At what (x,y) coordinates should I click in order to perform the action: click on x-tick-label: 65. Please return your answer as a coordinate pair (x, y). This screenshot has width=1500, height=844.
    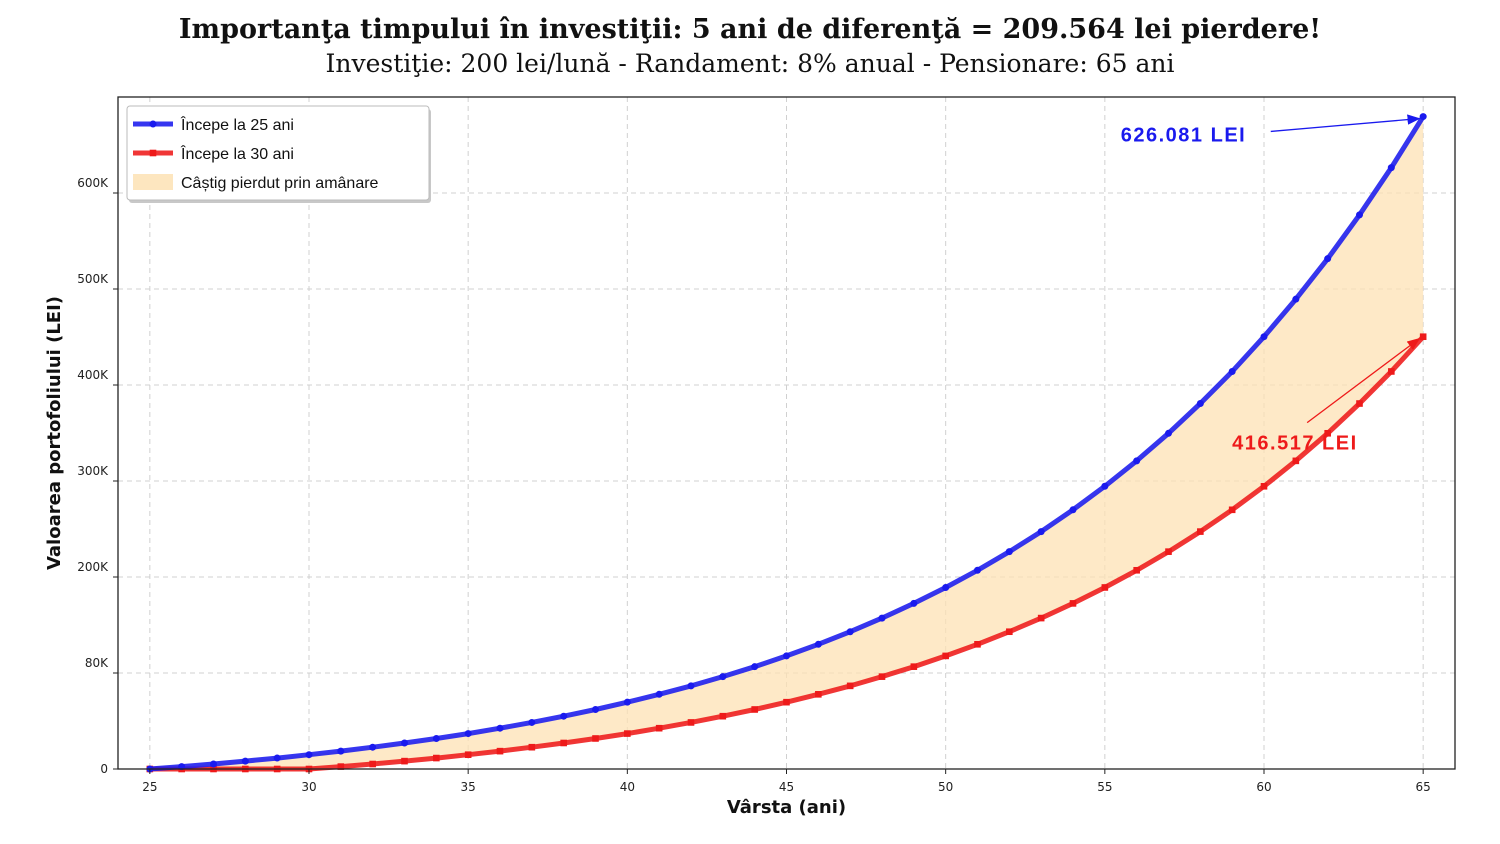
    Looking at the image, I should click on (1423, 787).